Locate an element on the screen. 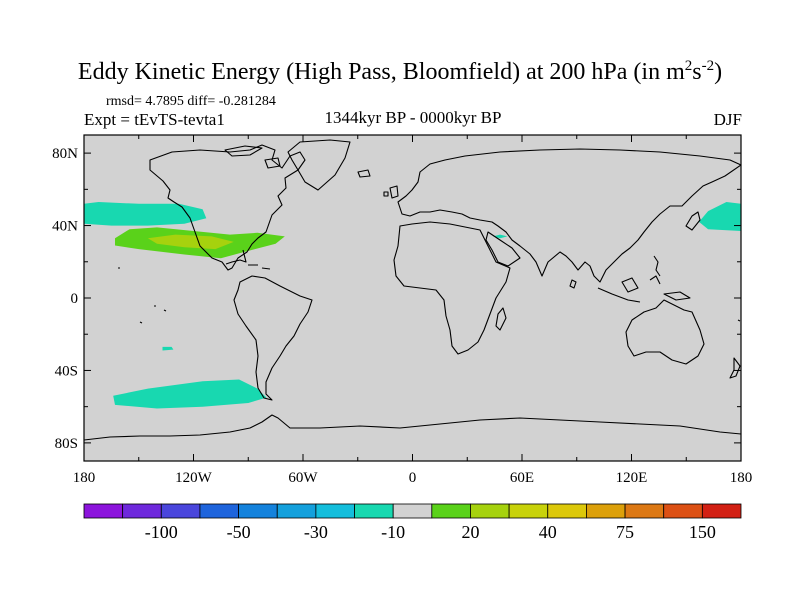 The width and height of the screenshot is (800, 600). coastline-greenland is located at coordinates (319, 165).